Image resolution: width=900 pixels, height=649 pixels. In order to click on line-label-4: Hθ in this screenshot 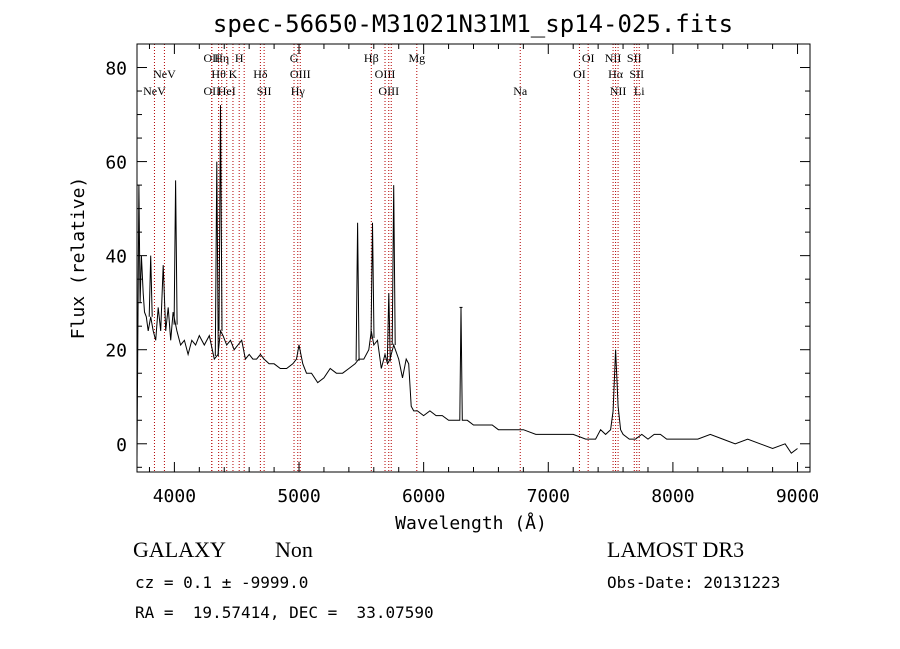, I will do `click(218, 74)`.